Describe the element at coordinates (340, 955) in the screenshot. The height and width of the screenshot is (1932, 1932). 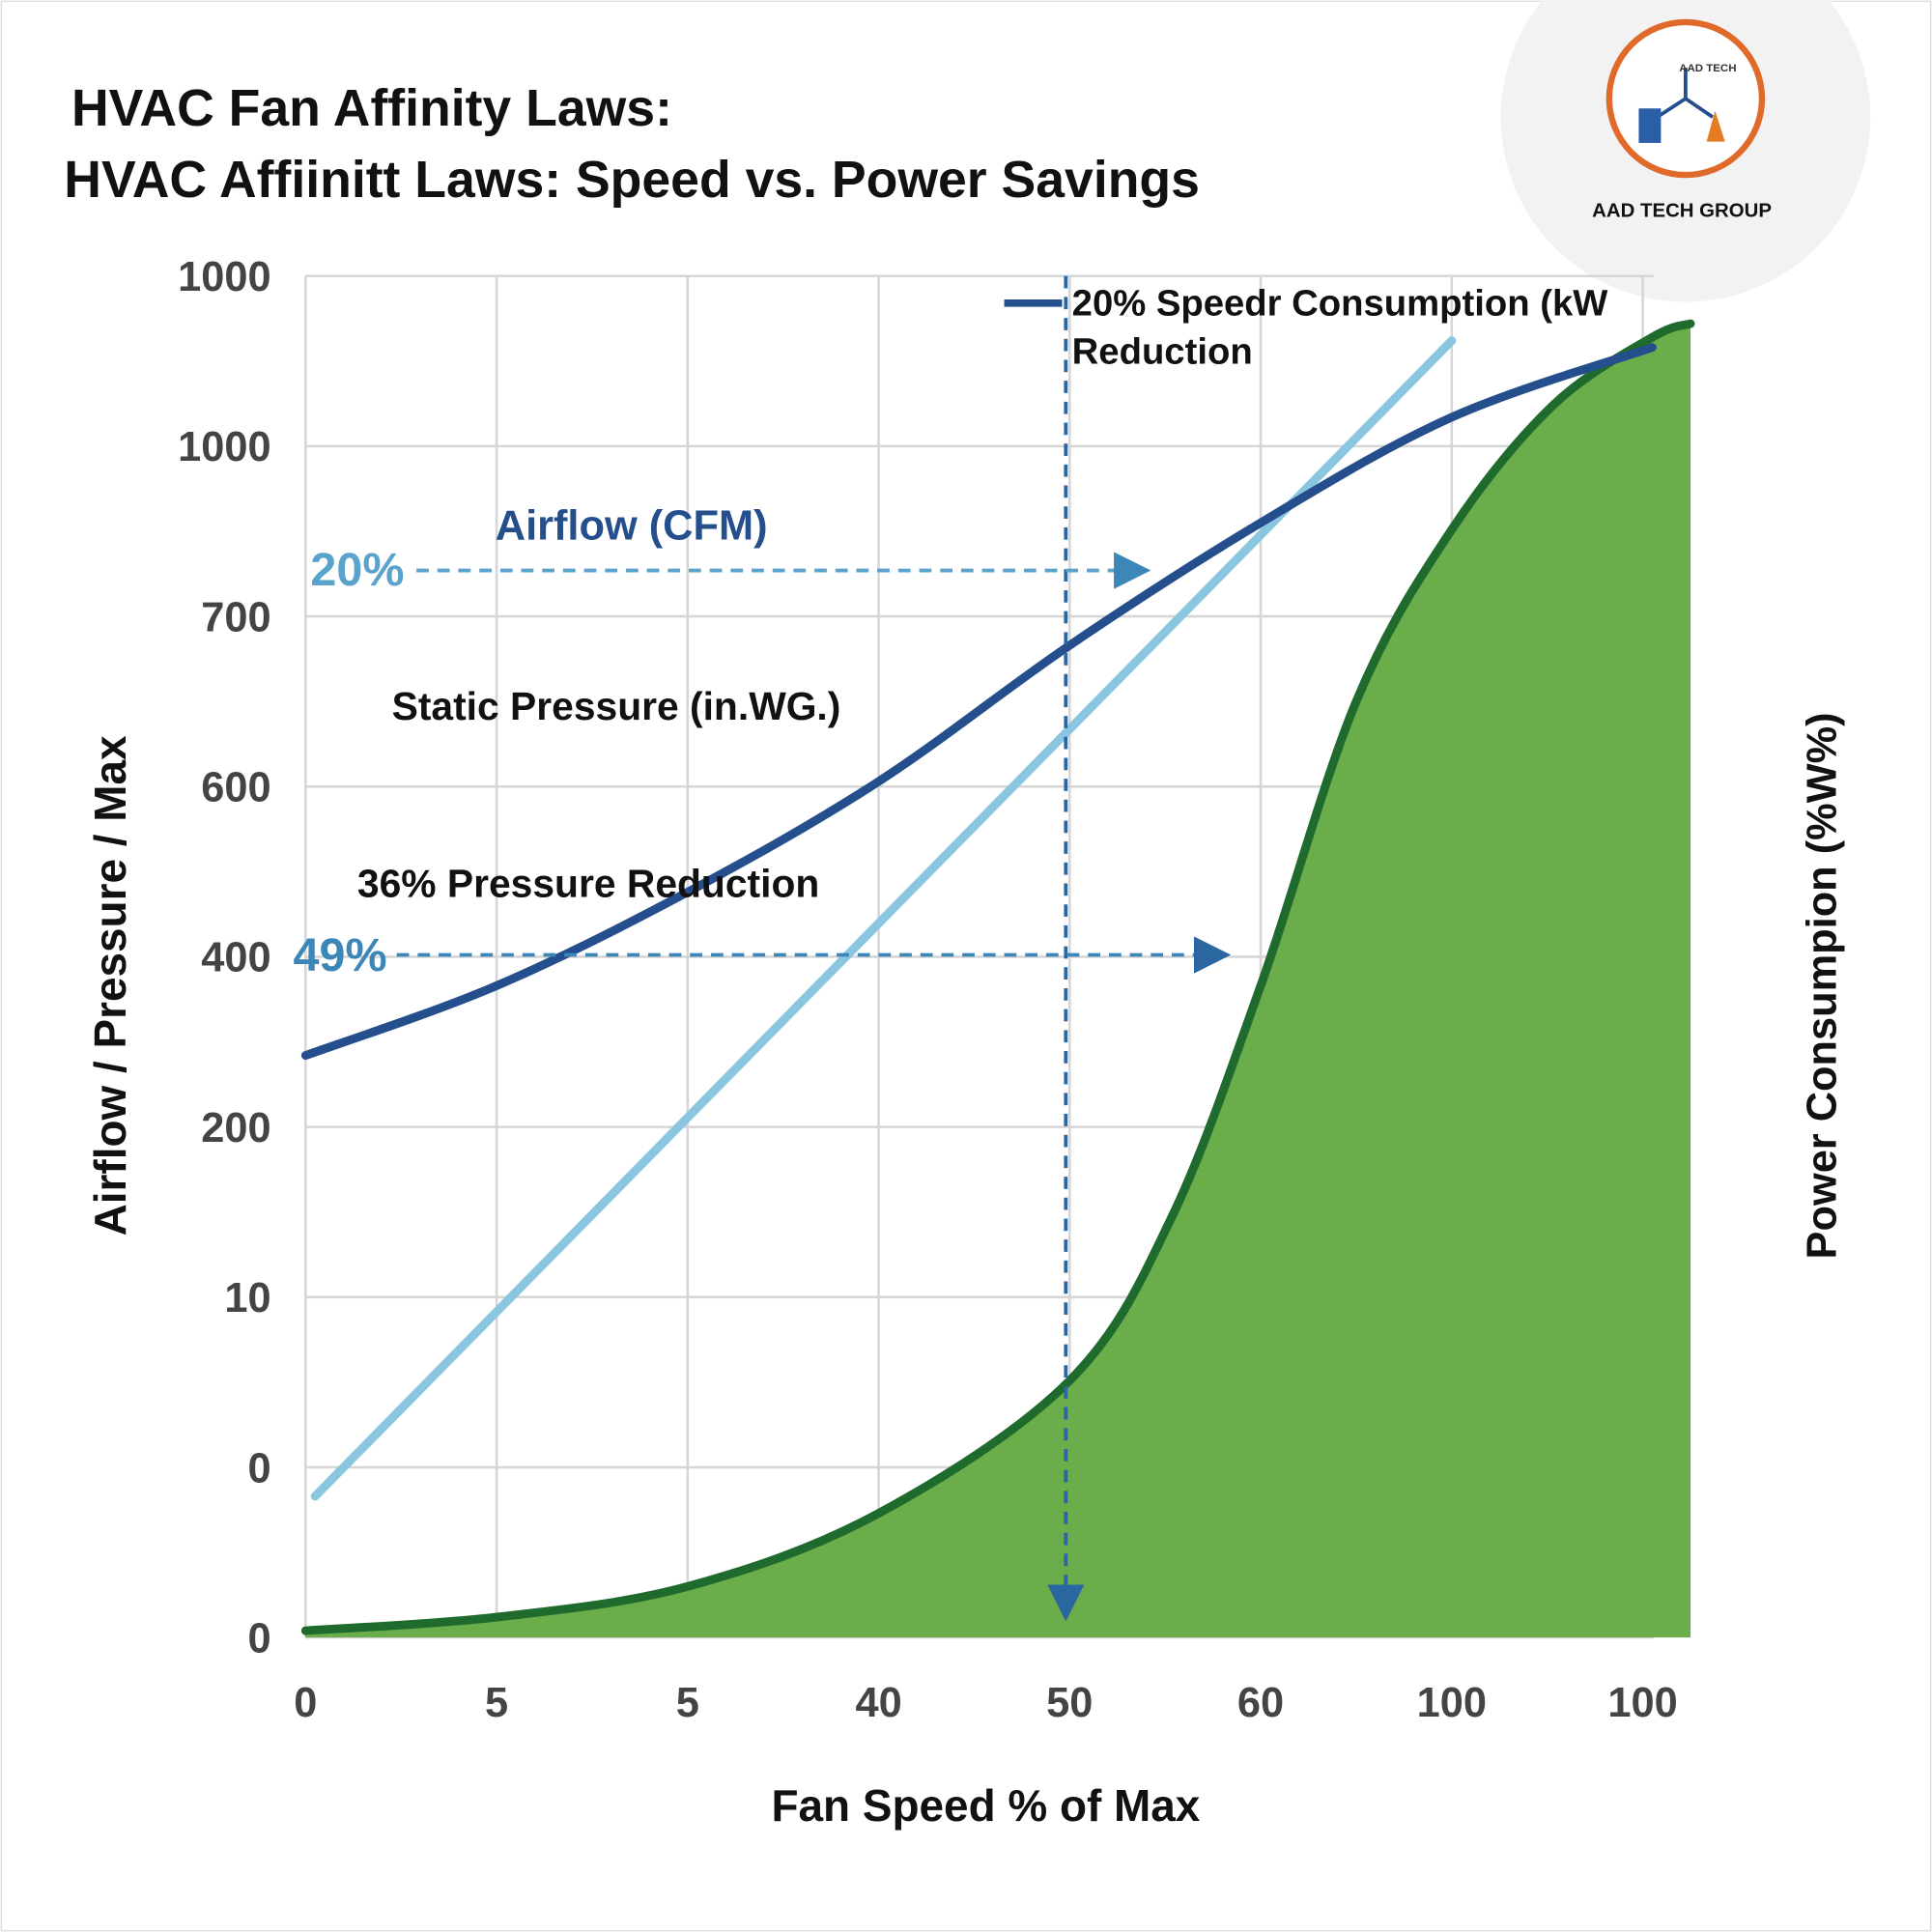
I see `annotation: 49%` at that location.